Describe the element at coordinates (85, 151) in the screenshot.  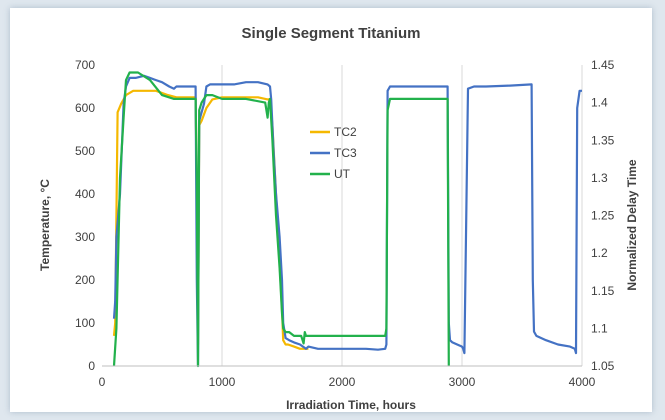
I see `y-tick-label: 500` at that location.